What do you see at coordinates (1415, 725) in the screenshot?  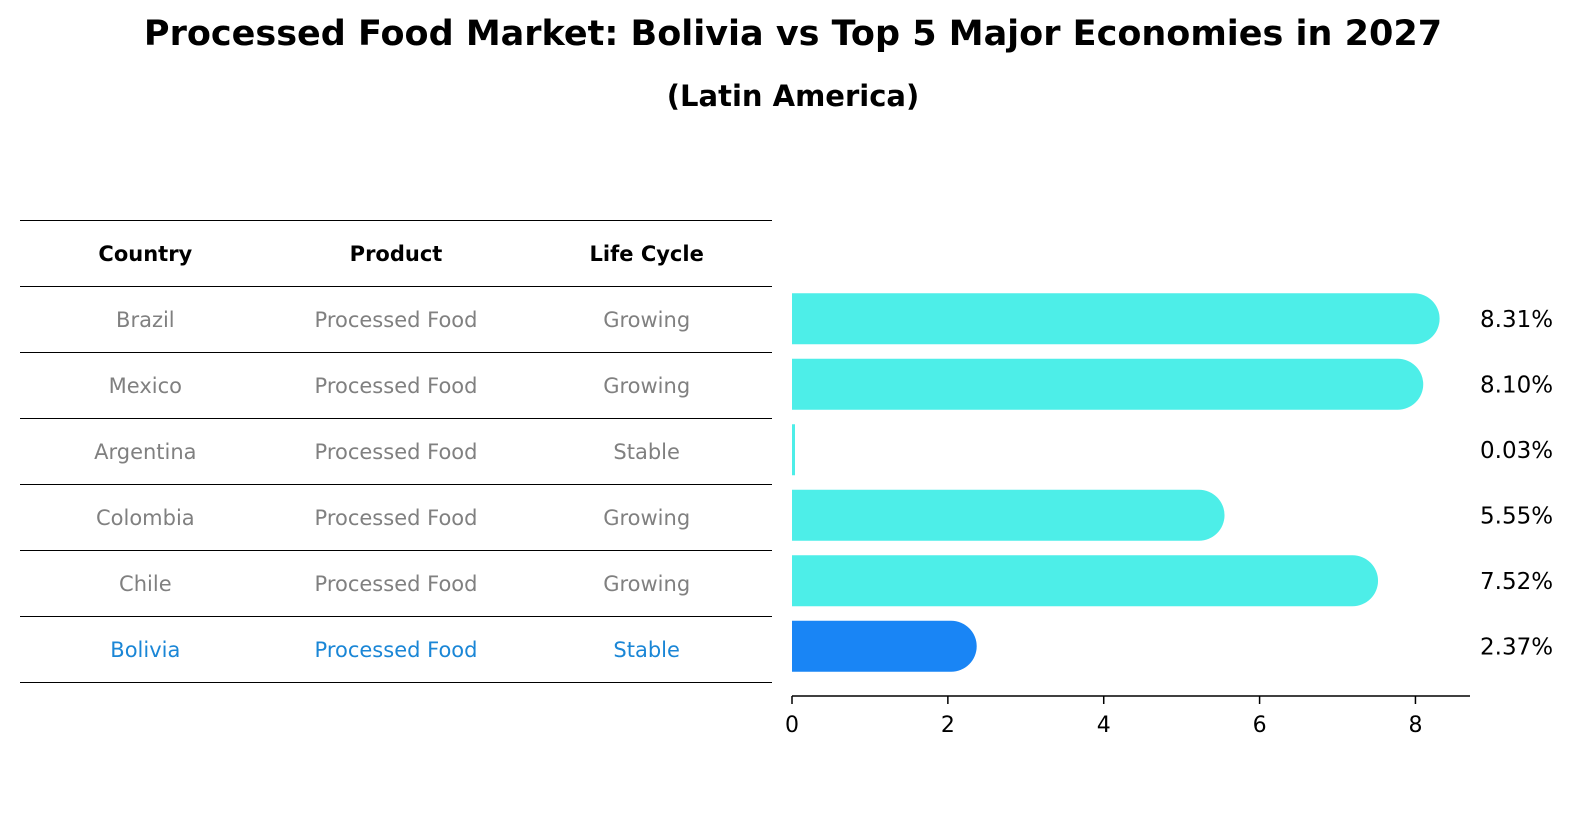 I see `x-tick-label: 8` at bounding box center [1415, 725].